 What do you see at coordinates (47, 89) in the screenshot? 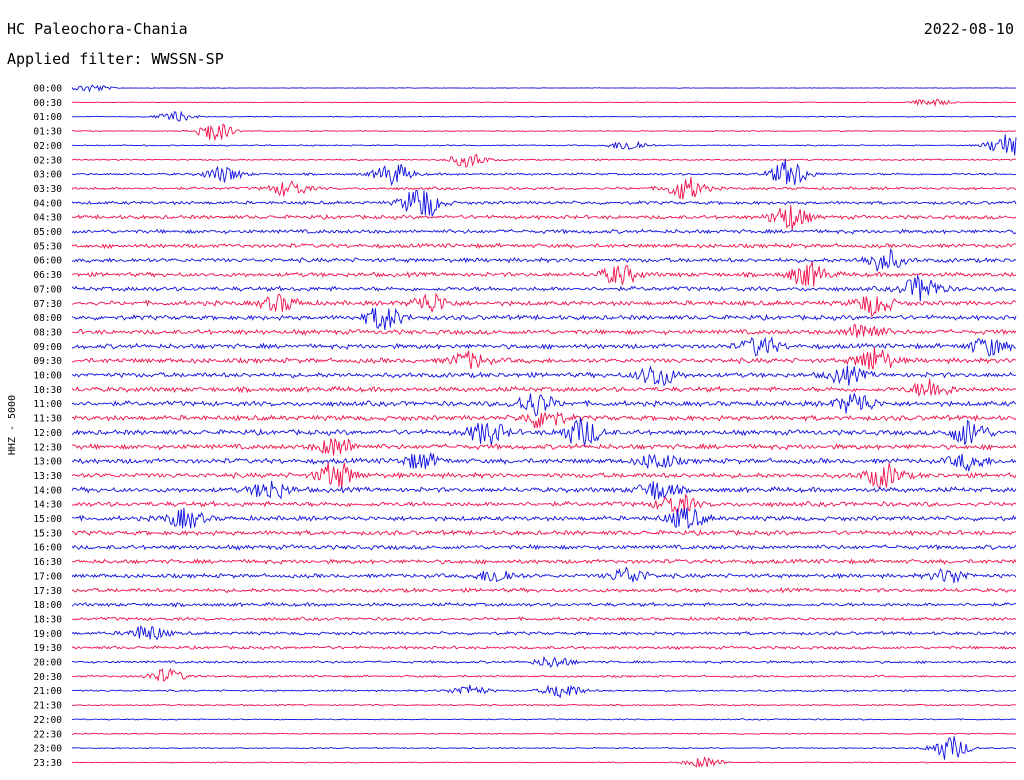
I see `time-label: 00:00` at bounding box center [47, 89].